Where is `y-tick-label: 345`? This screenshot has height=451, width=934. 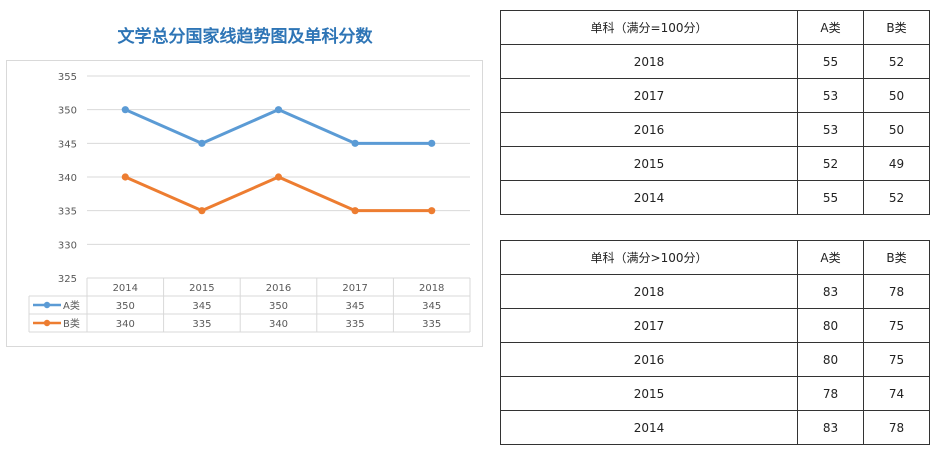
y-tick-label: 345 is located at coordinates (67, 144).